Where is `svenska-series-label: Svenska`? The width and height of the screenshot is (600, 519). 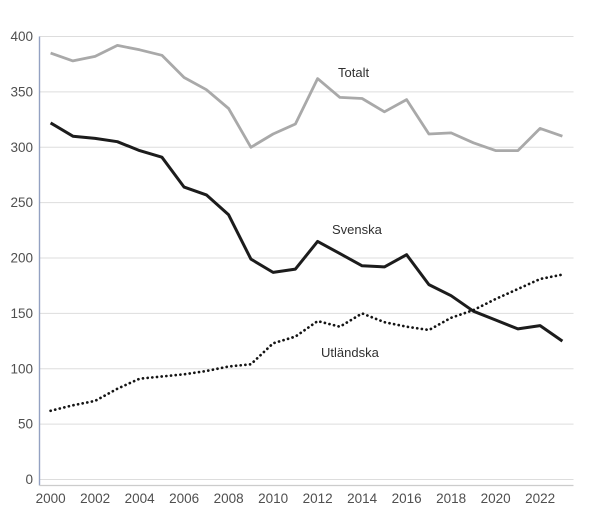 svenska-series-label: Svenska is located at coordinates (357, 229).